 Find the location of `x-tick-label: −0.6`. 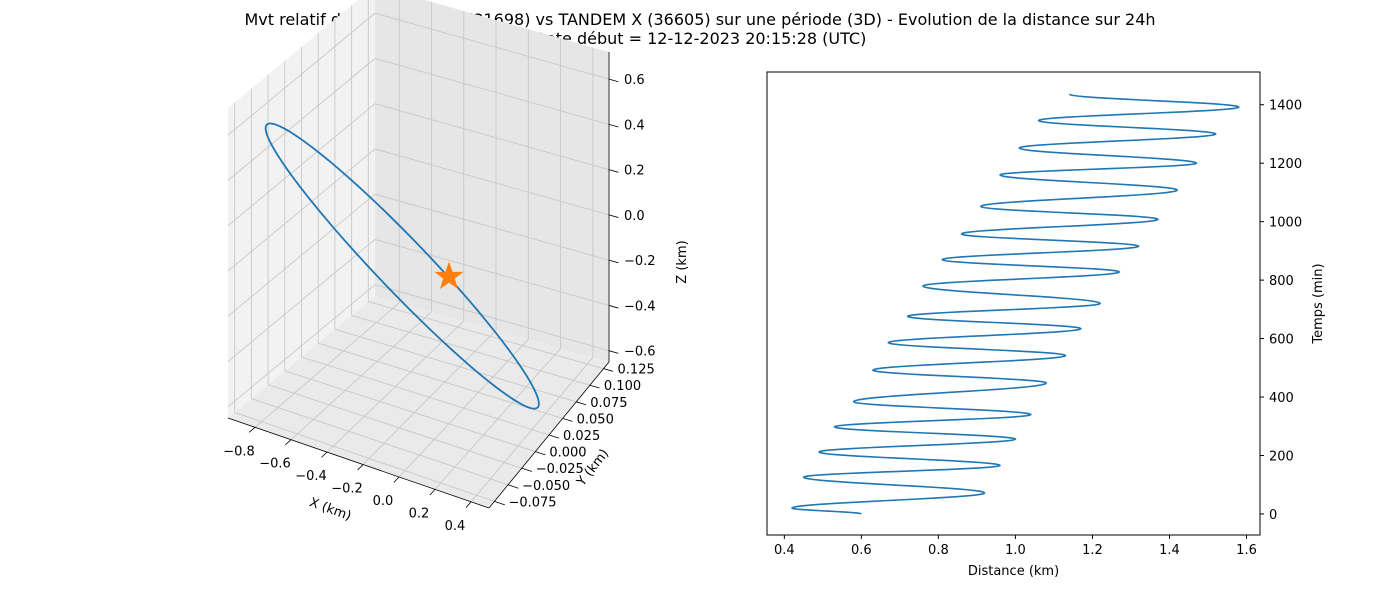

x-tick-label: −0.6 is located at coordinates (275, 464).